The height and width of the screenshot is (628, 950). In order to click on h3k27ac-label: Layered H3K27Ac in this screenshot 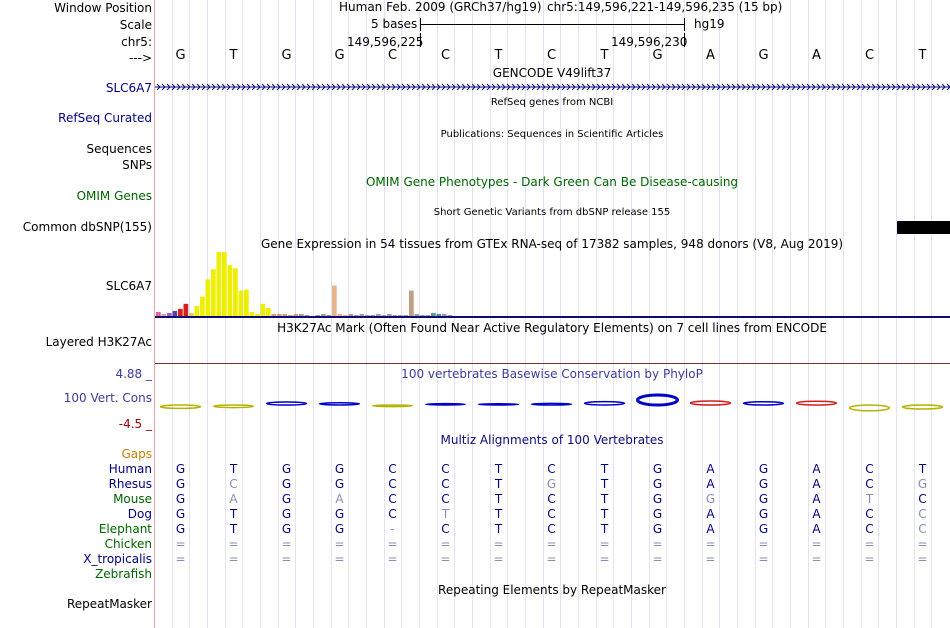, I will do `click(98, 342)`.